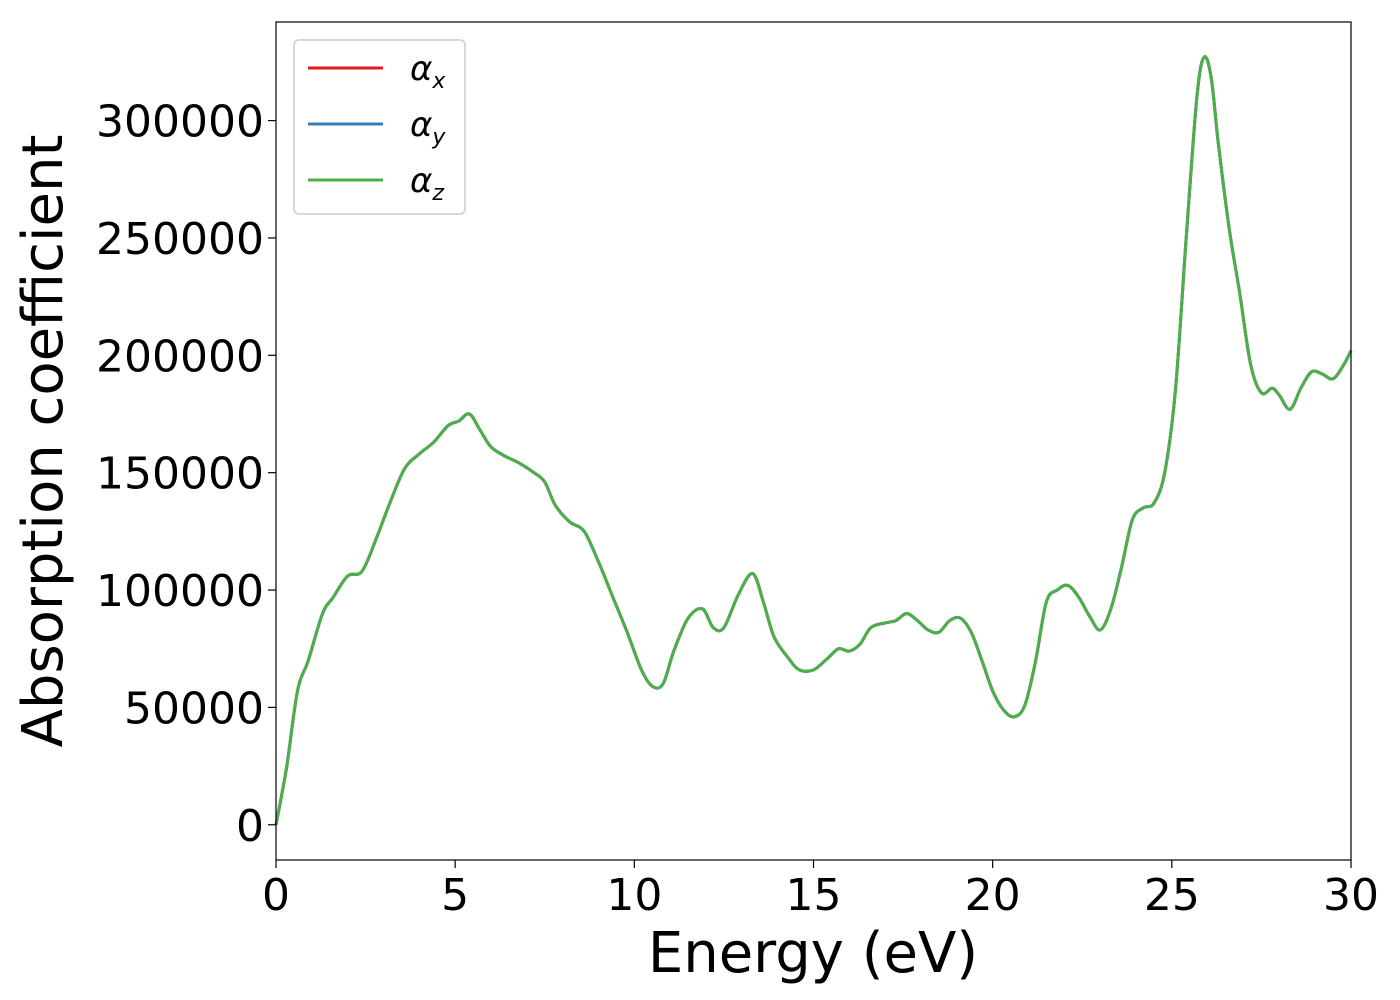 Image resolution: width=1400 pixels, height=1000 pixels. I want to click on legend: αx αy αz, so click(379, 127).